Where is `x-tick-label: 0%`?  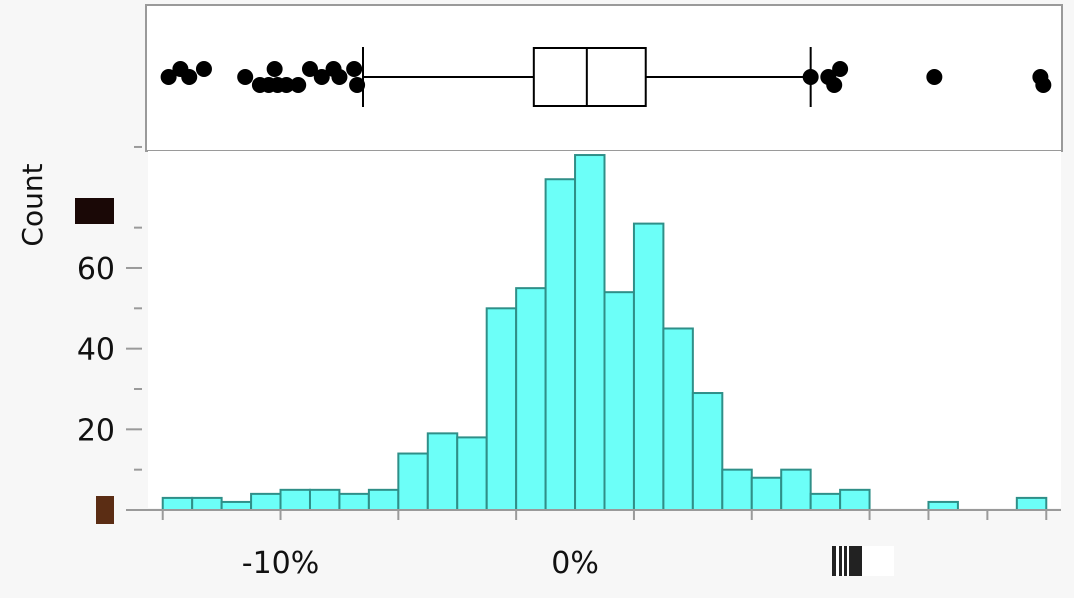 x-tick-label: 0% is located at coordinates (575, 563).